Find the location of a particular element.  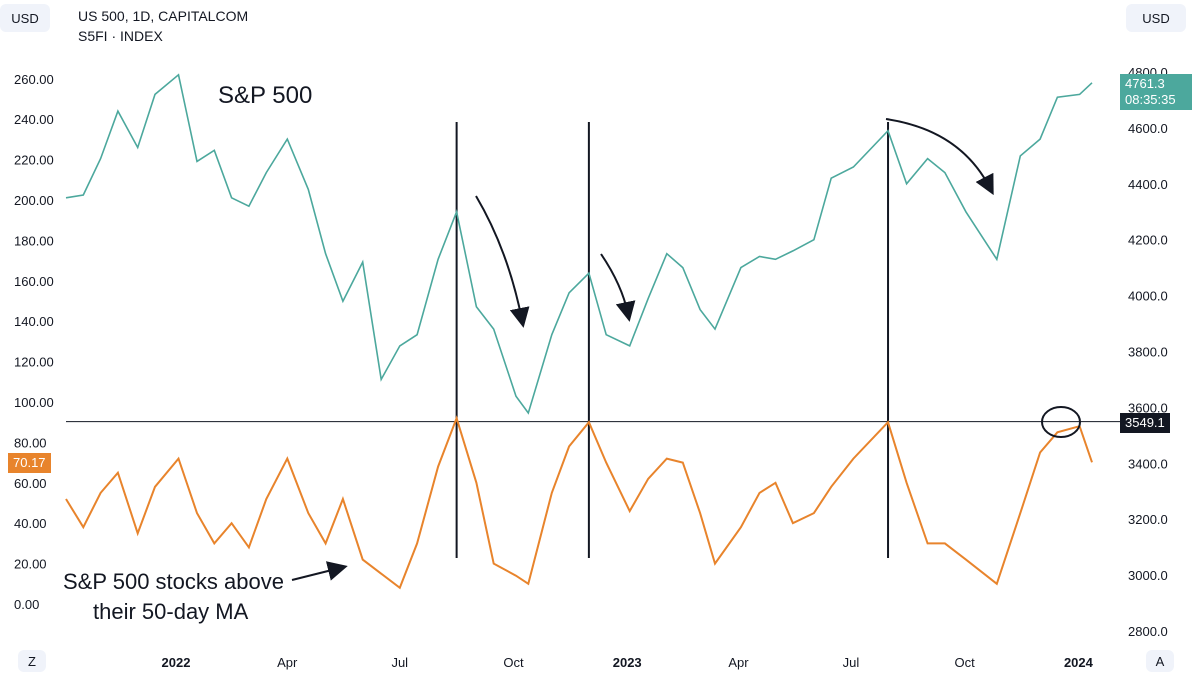

sp500-annotation: S&P 500 is located at coordinates (265, 95).